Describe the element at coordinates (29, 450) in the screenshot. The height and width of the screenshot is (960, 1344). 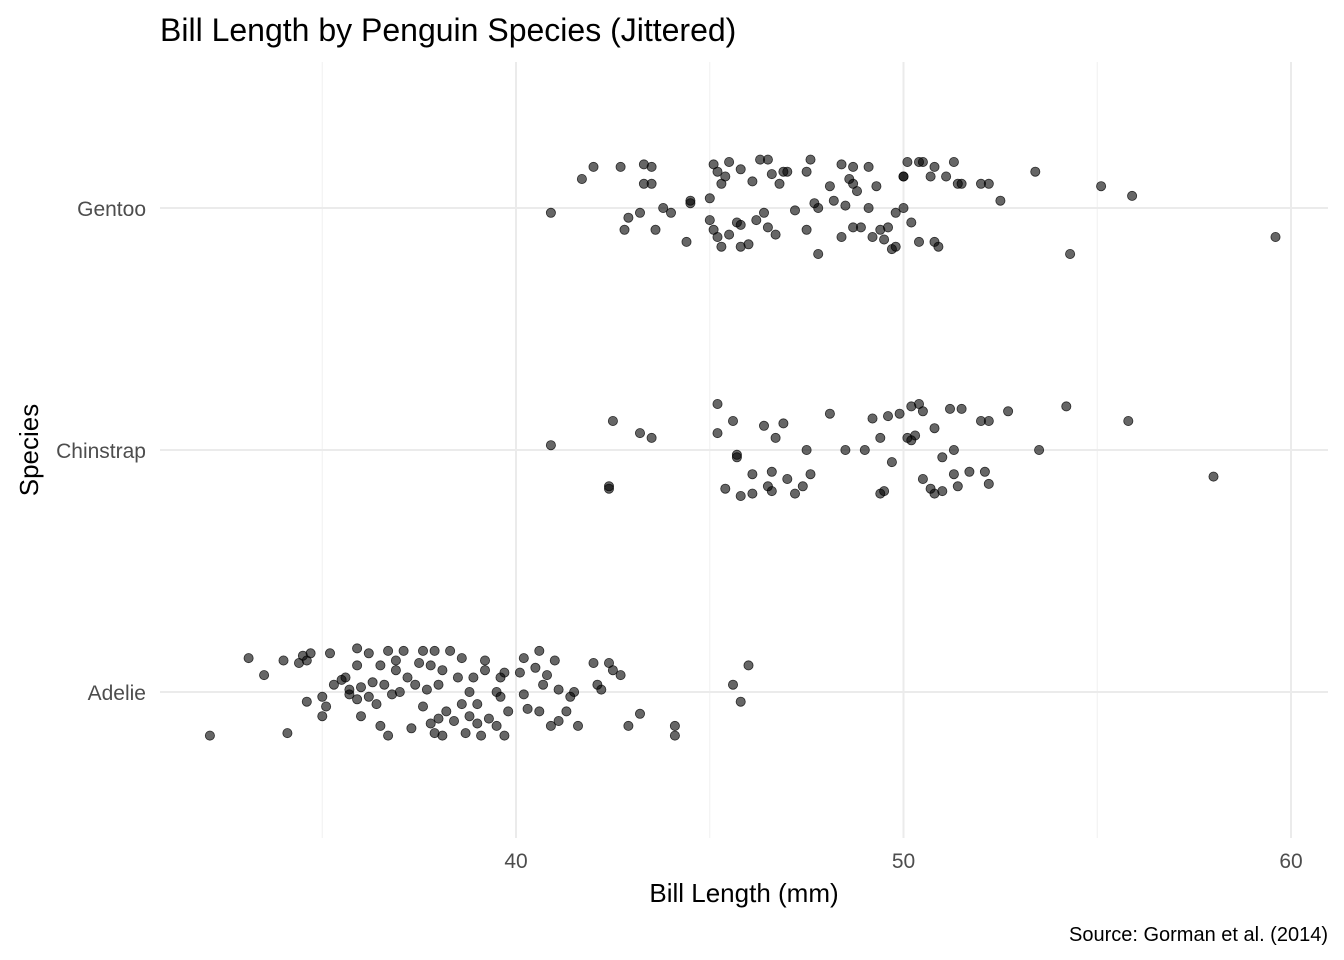
I see `y-axis-title: Species` at that location.